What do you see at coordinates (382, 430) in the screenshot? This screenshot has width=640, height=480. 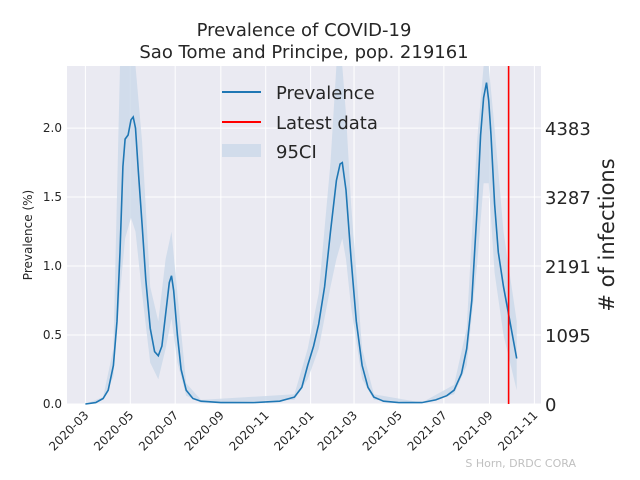 I see `x-tick-label-7: 2021-05` at bounding box center [382, 430].